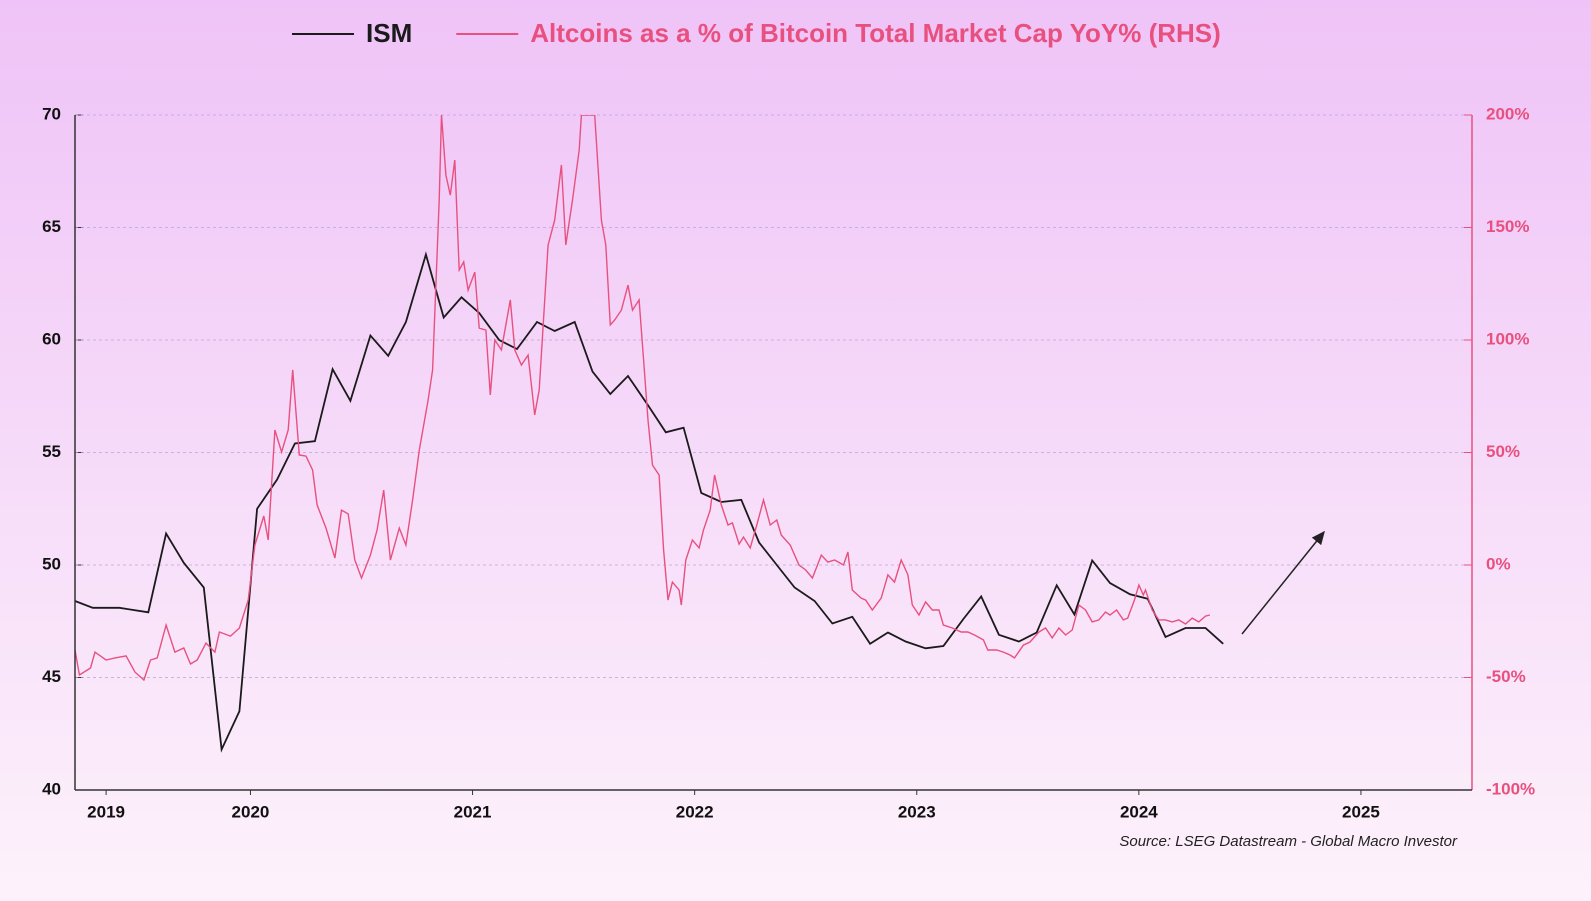  What do you see at coordinates (51, 563) in the screenshot?
I see `y-tick-label: 50` at bounding box center [51, 563].